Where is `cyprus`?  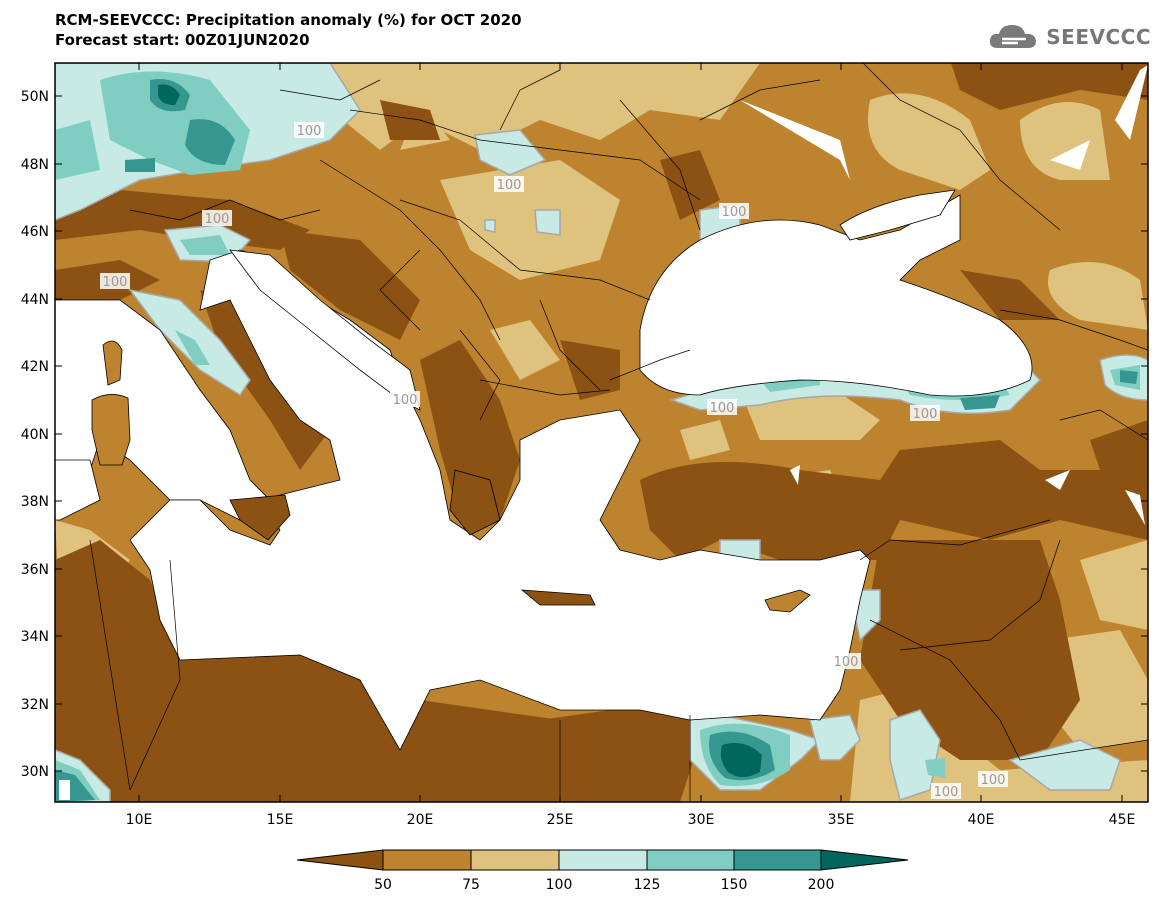 cyprus is located at coordinates (787, 601).